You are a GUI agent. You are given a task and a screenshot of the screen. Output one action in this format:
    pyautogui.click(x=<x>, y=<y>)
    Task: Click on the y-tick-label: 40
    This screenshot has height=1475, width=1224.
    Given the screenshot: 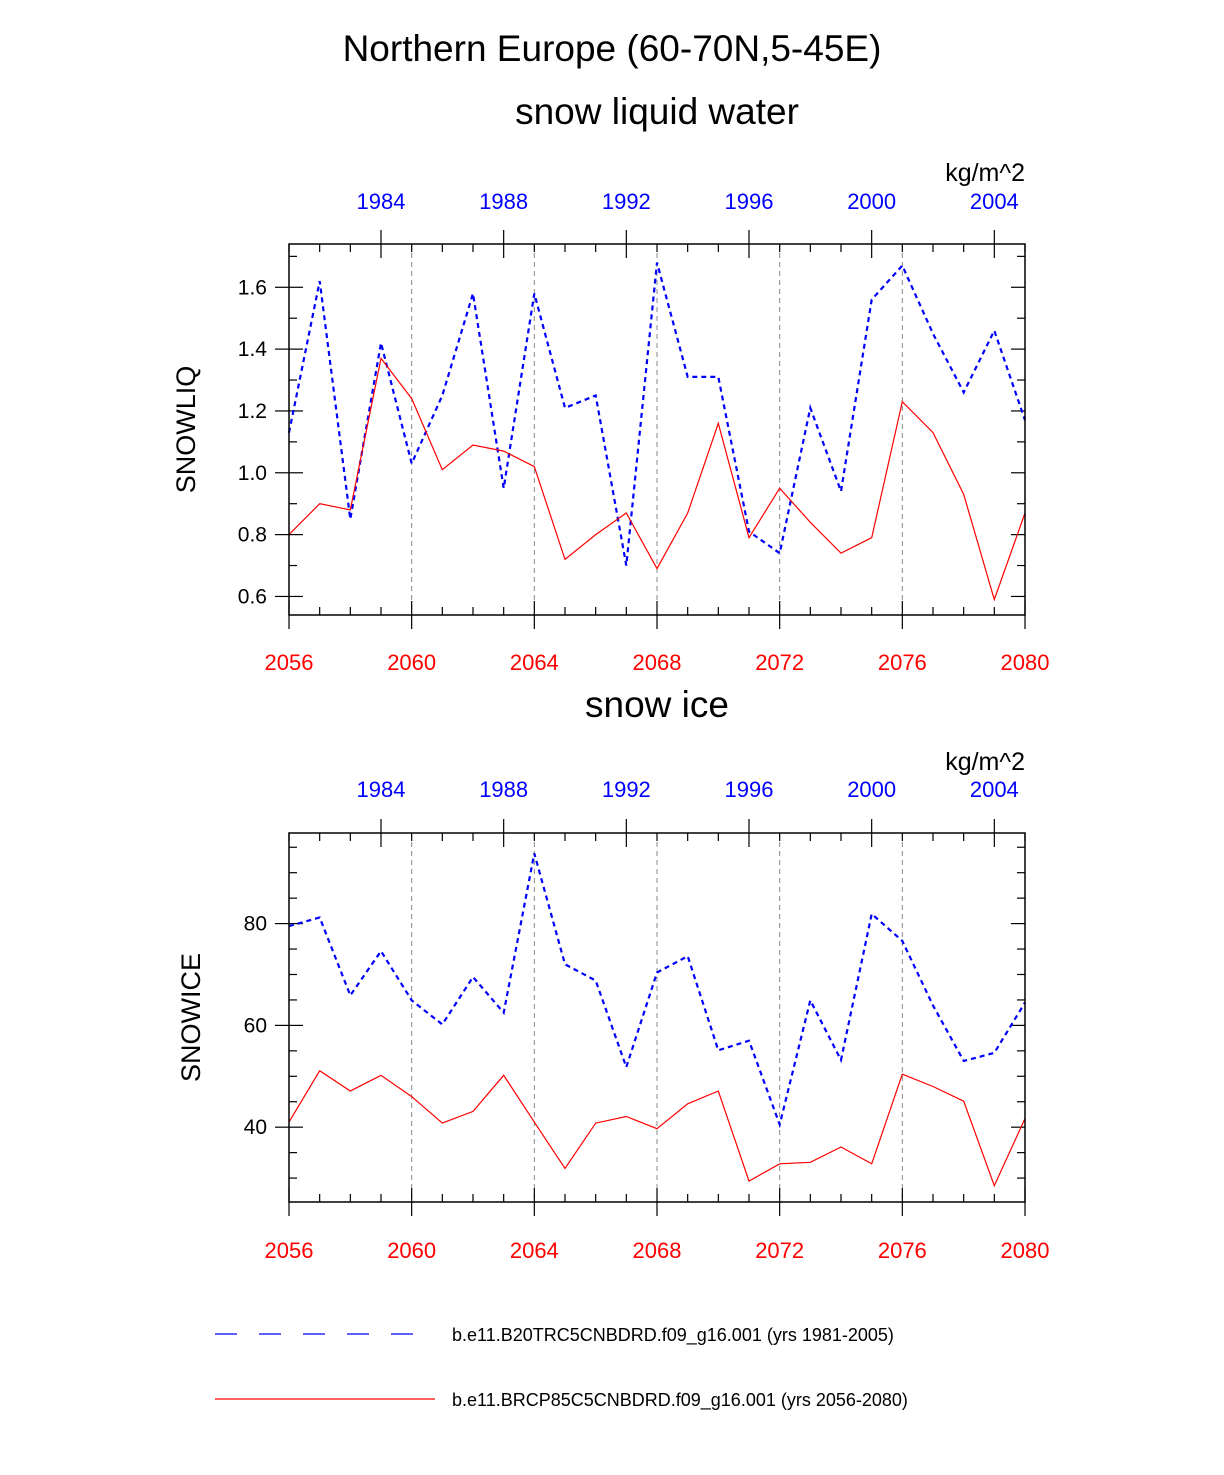 What is the action you would take?
    pyautogui.click(x=255, y=1127)
    